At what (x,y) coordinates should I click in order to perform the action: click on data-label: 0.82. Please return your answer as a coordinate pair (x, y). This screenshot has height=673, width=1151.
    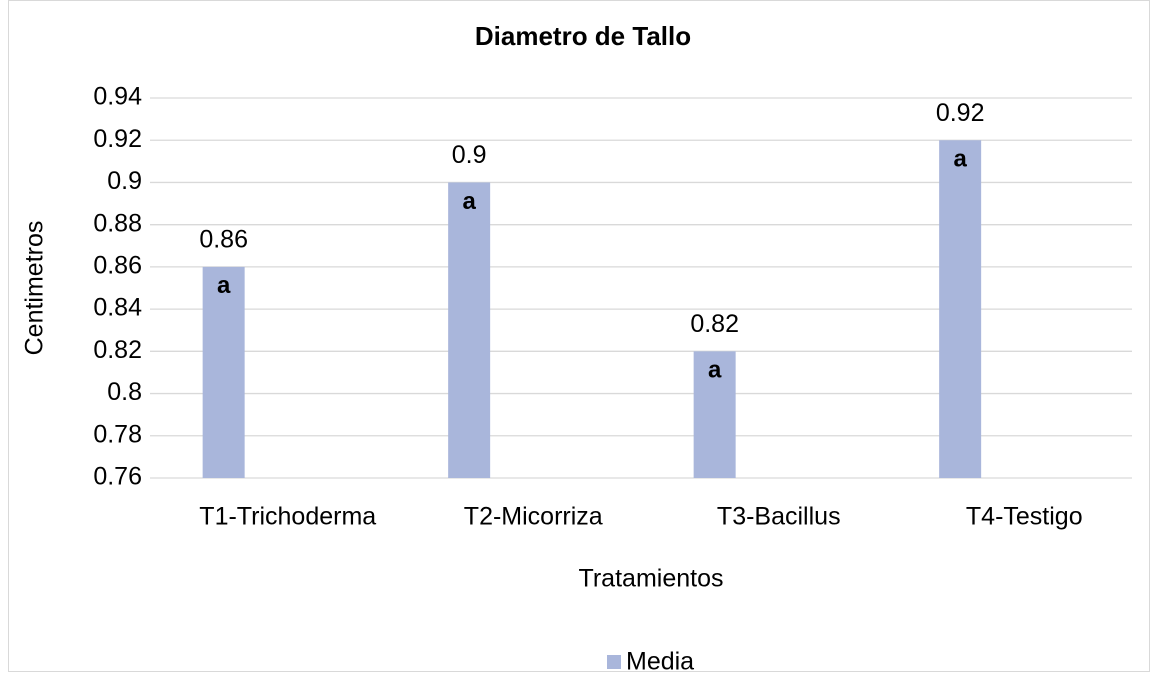
    Looking at the image, I should click on (714, 324).